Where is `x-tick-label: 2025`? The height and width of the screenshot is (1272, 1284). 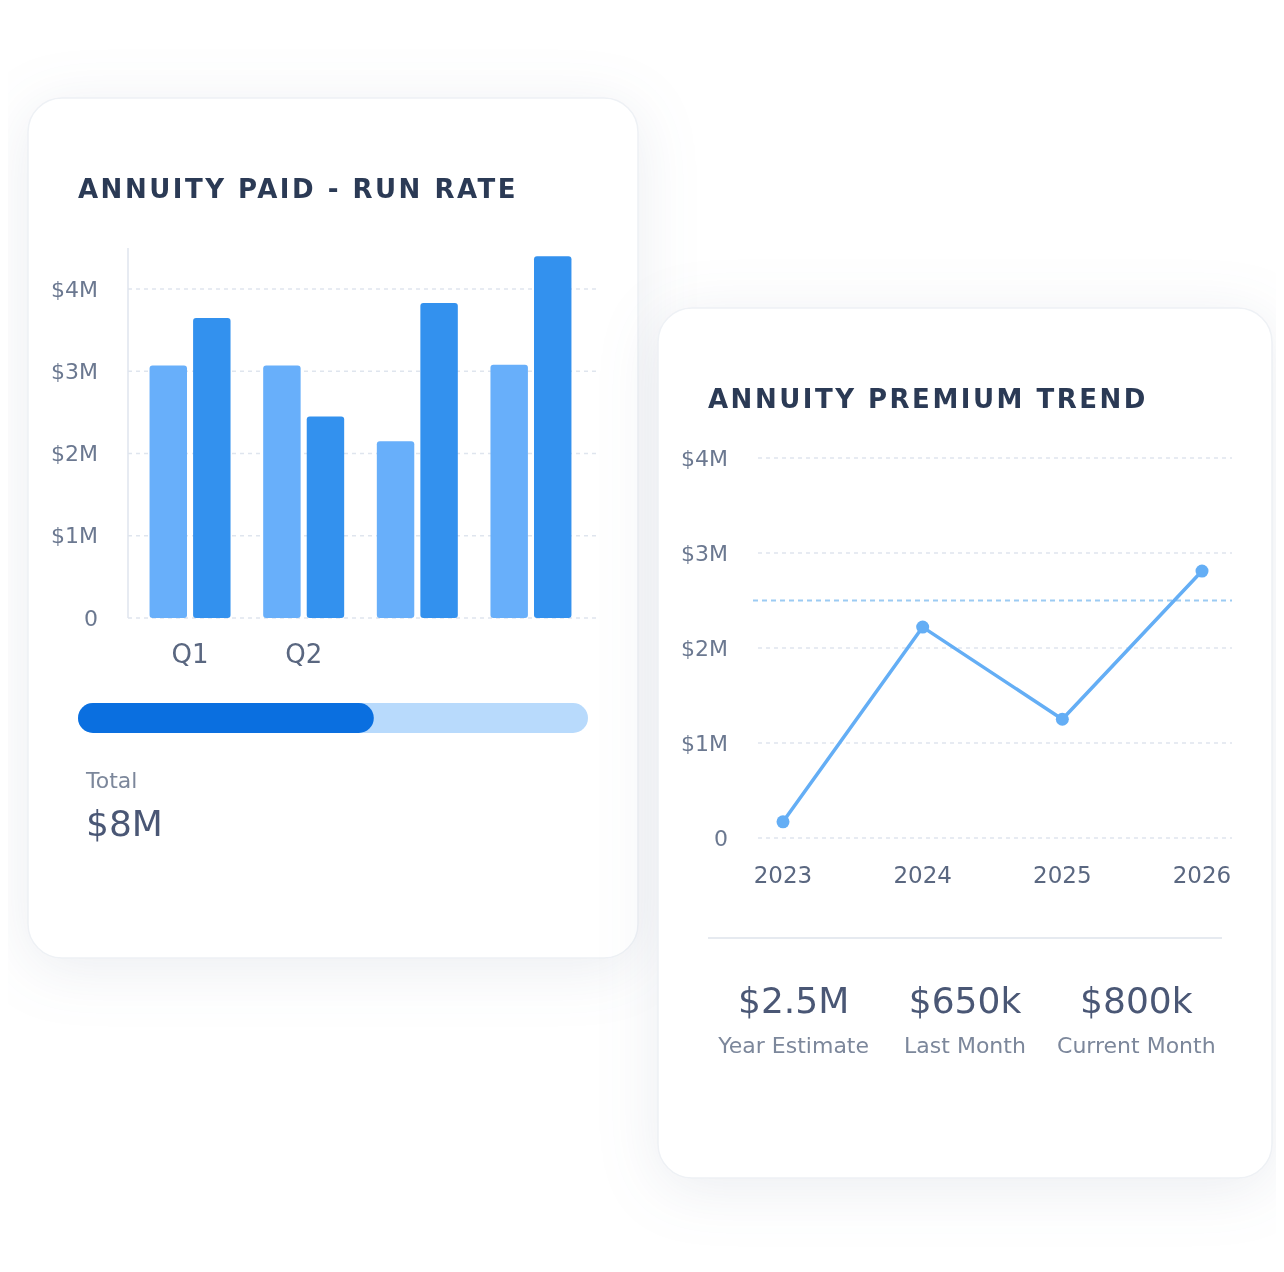
x-tick-label: 2025 is located at coordinates (1062, 875).